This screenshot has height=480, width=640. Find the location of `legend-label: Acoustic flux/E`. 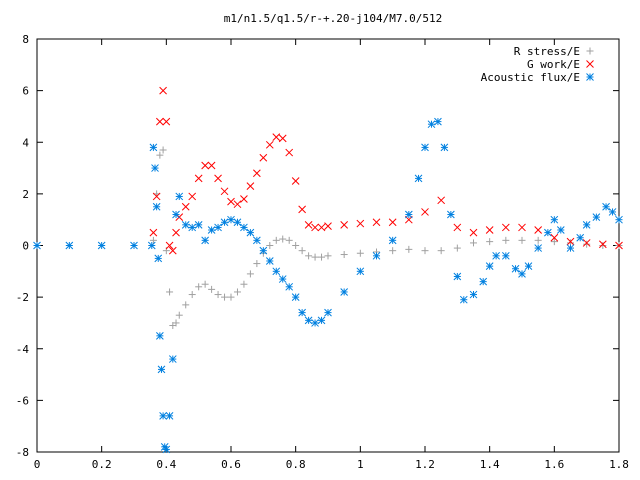

legend-label: Acoustic flux/E is located at coordinates (530, 77).